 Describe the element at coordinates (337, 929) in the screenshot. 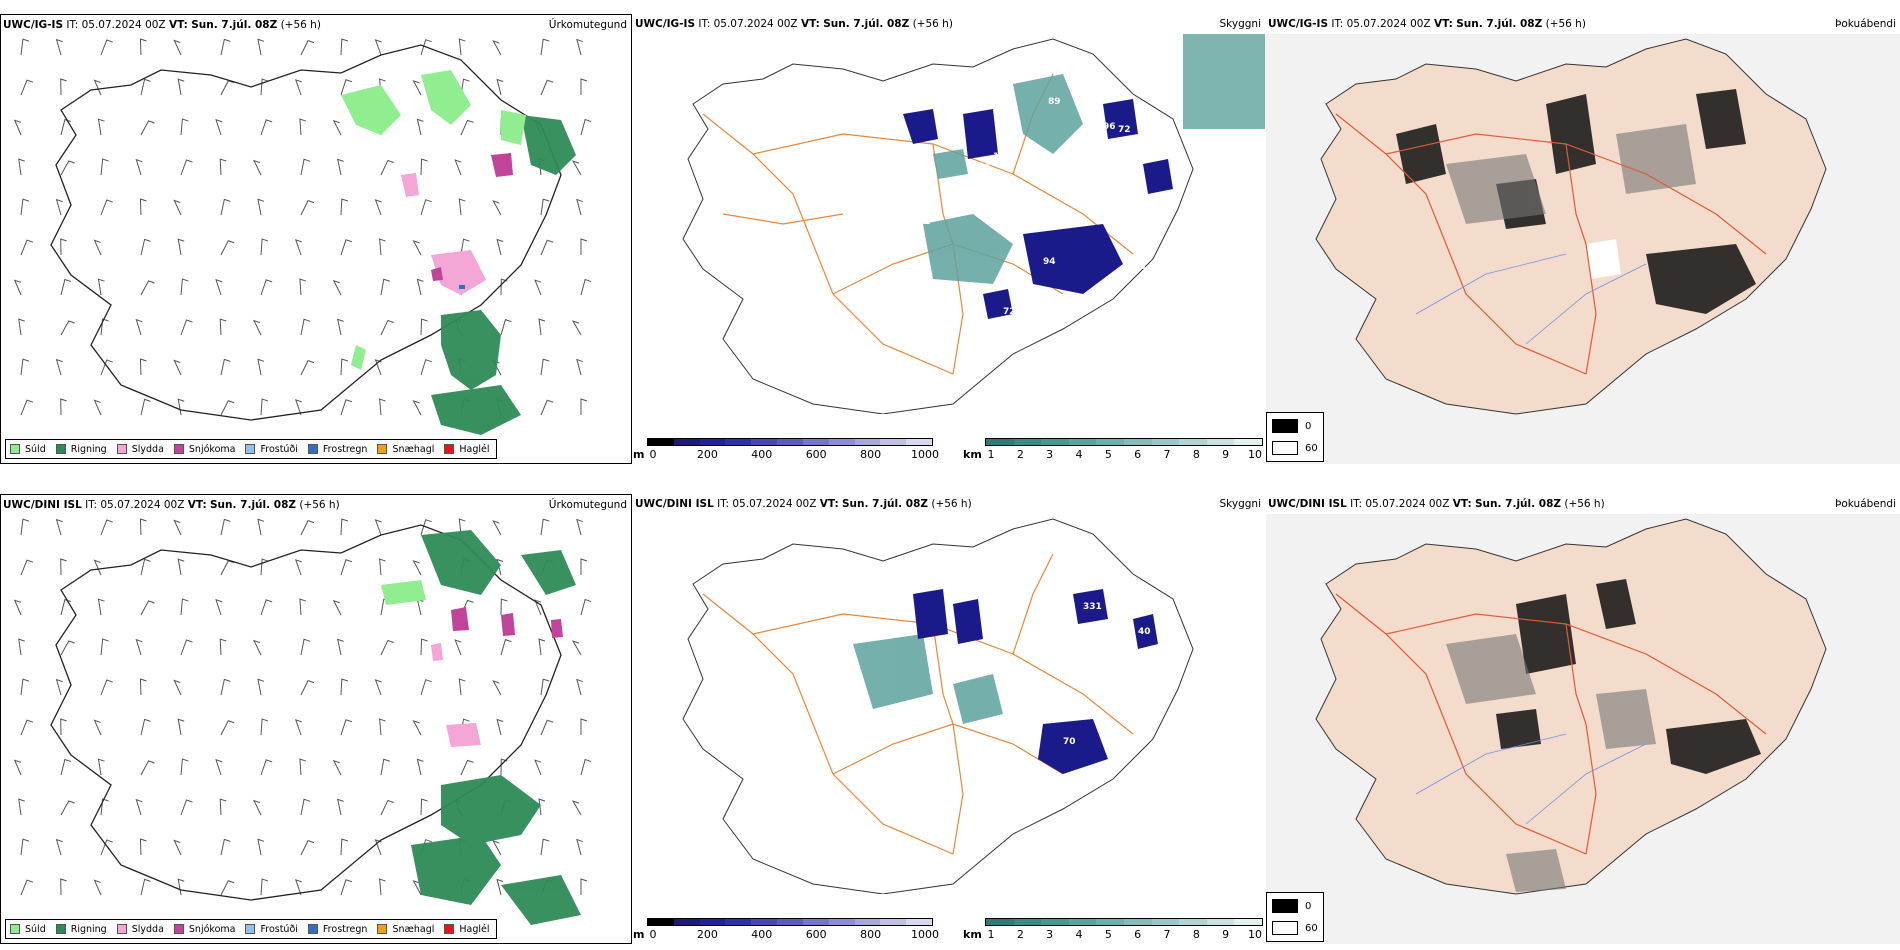

I see `legend-item: Frostregn` at that location.